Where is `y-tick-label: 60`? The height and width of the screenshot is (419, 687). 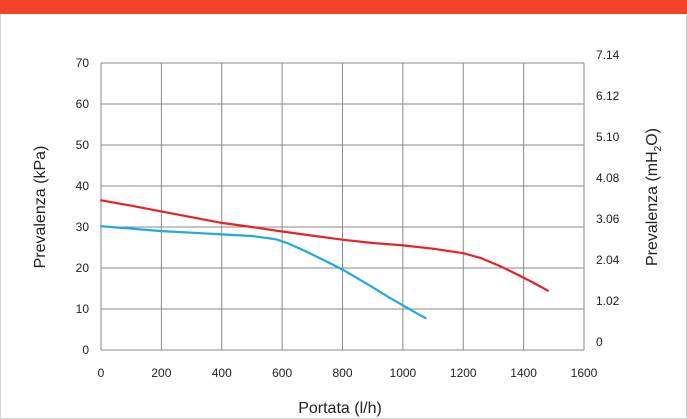 y-tick-label: 60 is located at coordinates (83, 104).